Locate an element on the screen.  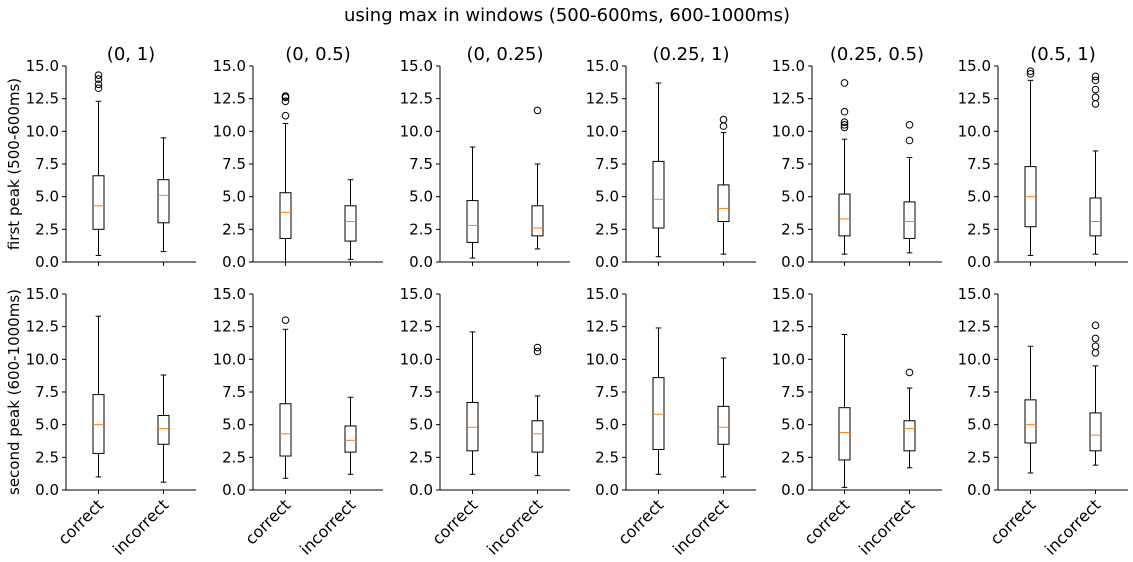
row-ylabel: second peak (600-1000ms) is located at coordinates (14, 392).